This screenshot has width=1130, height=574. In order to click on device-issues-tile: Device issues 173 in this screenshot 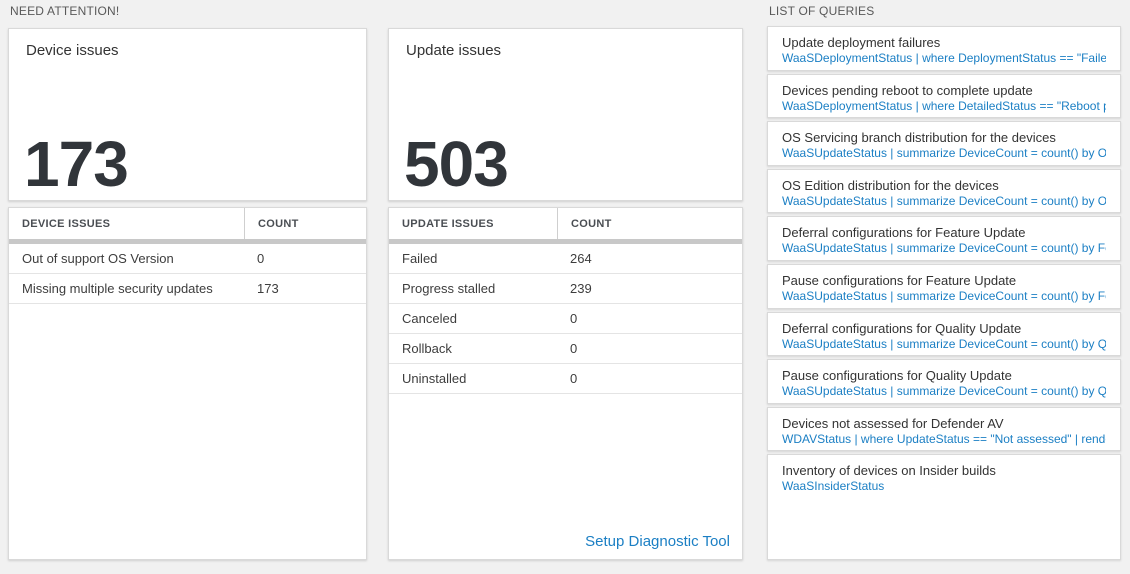, I will do `click(187, 114)`.